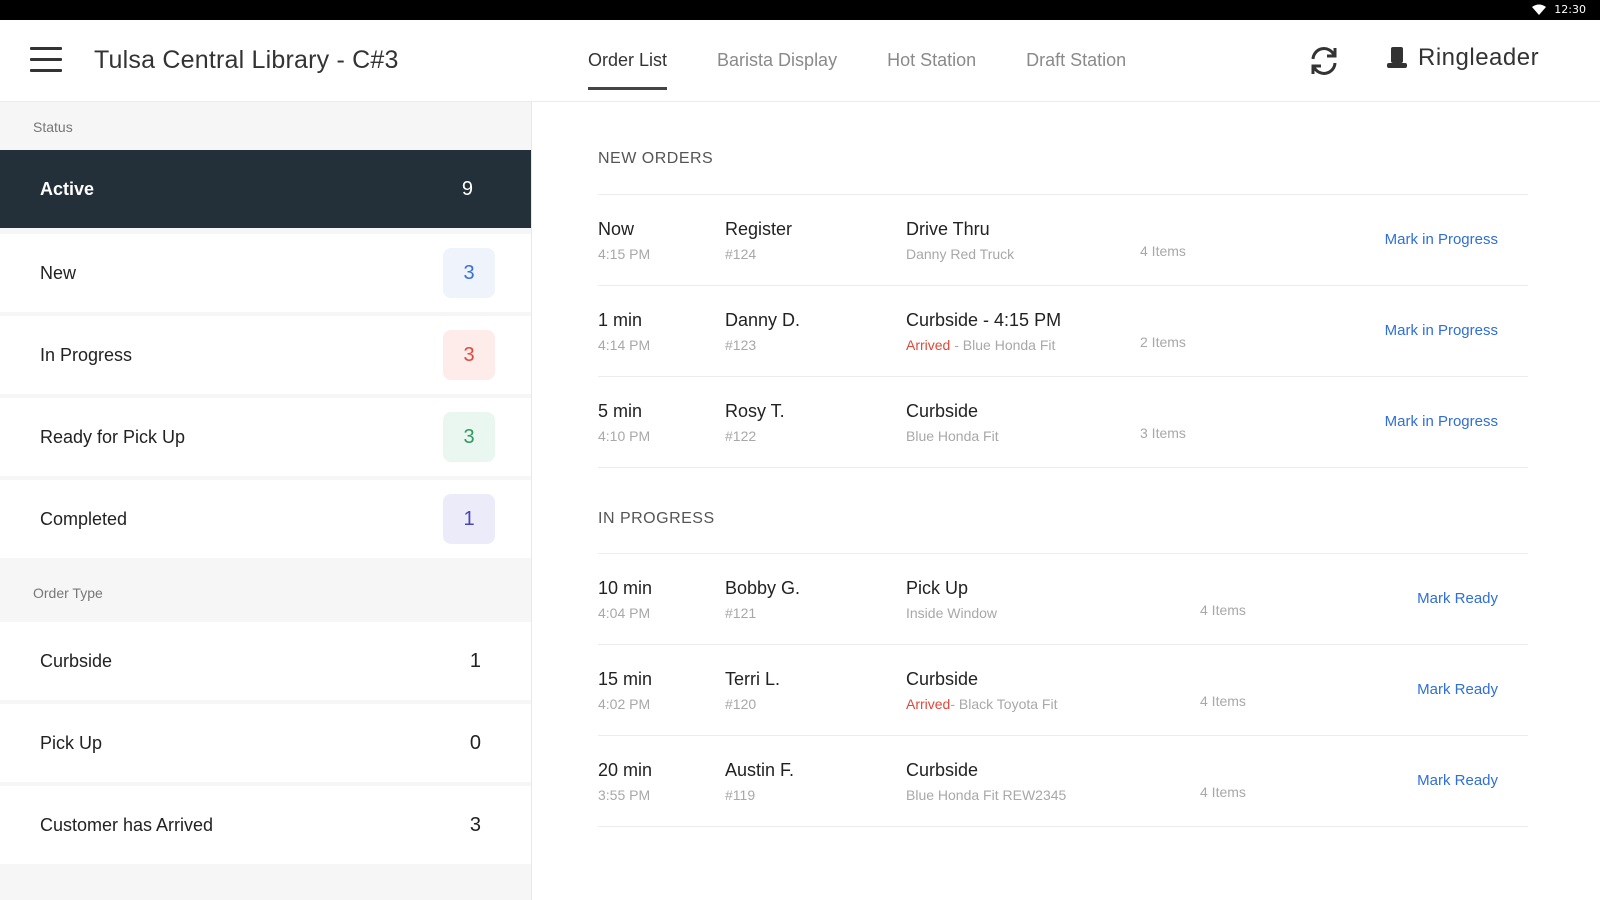  What do you see at coordinates (67, 189) in the screenshot?
I see `filter-label: Active` at bounding box center [67, 189].